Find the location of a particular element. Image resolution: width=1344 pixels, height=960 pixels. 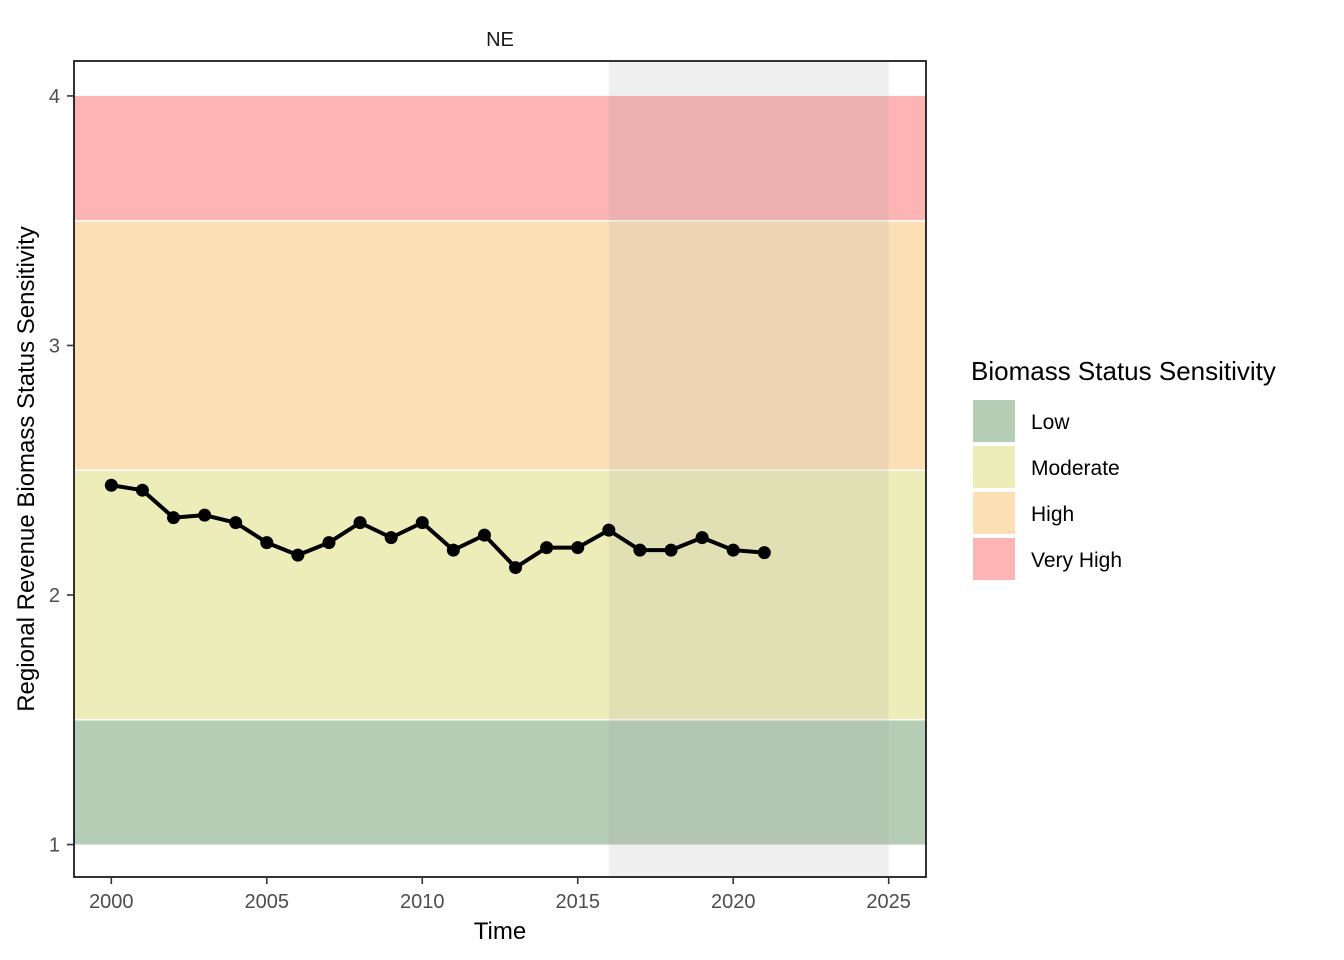

x-tick-label-2010: 2010 is located at coordinates (422, 902).